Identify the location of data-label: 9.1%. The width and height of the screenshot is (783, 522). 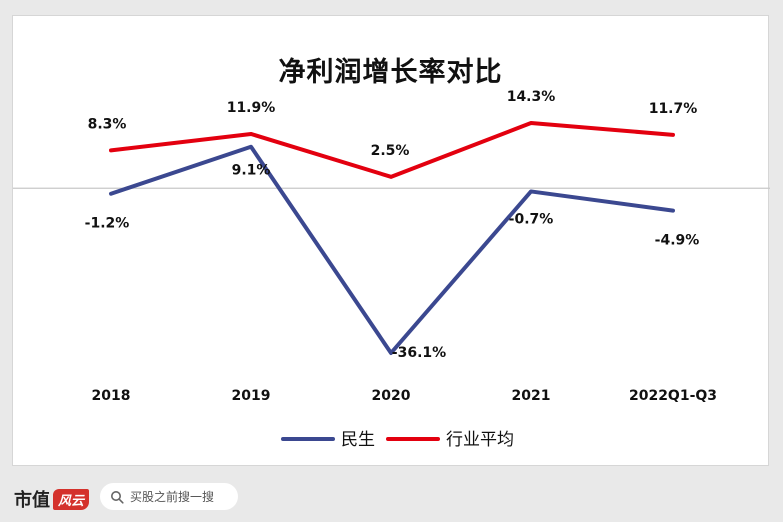
(251, 171).